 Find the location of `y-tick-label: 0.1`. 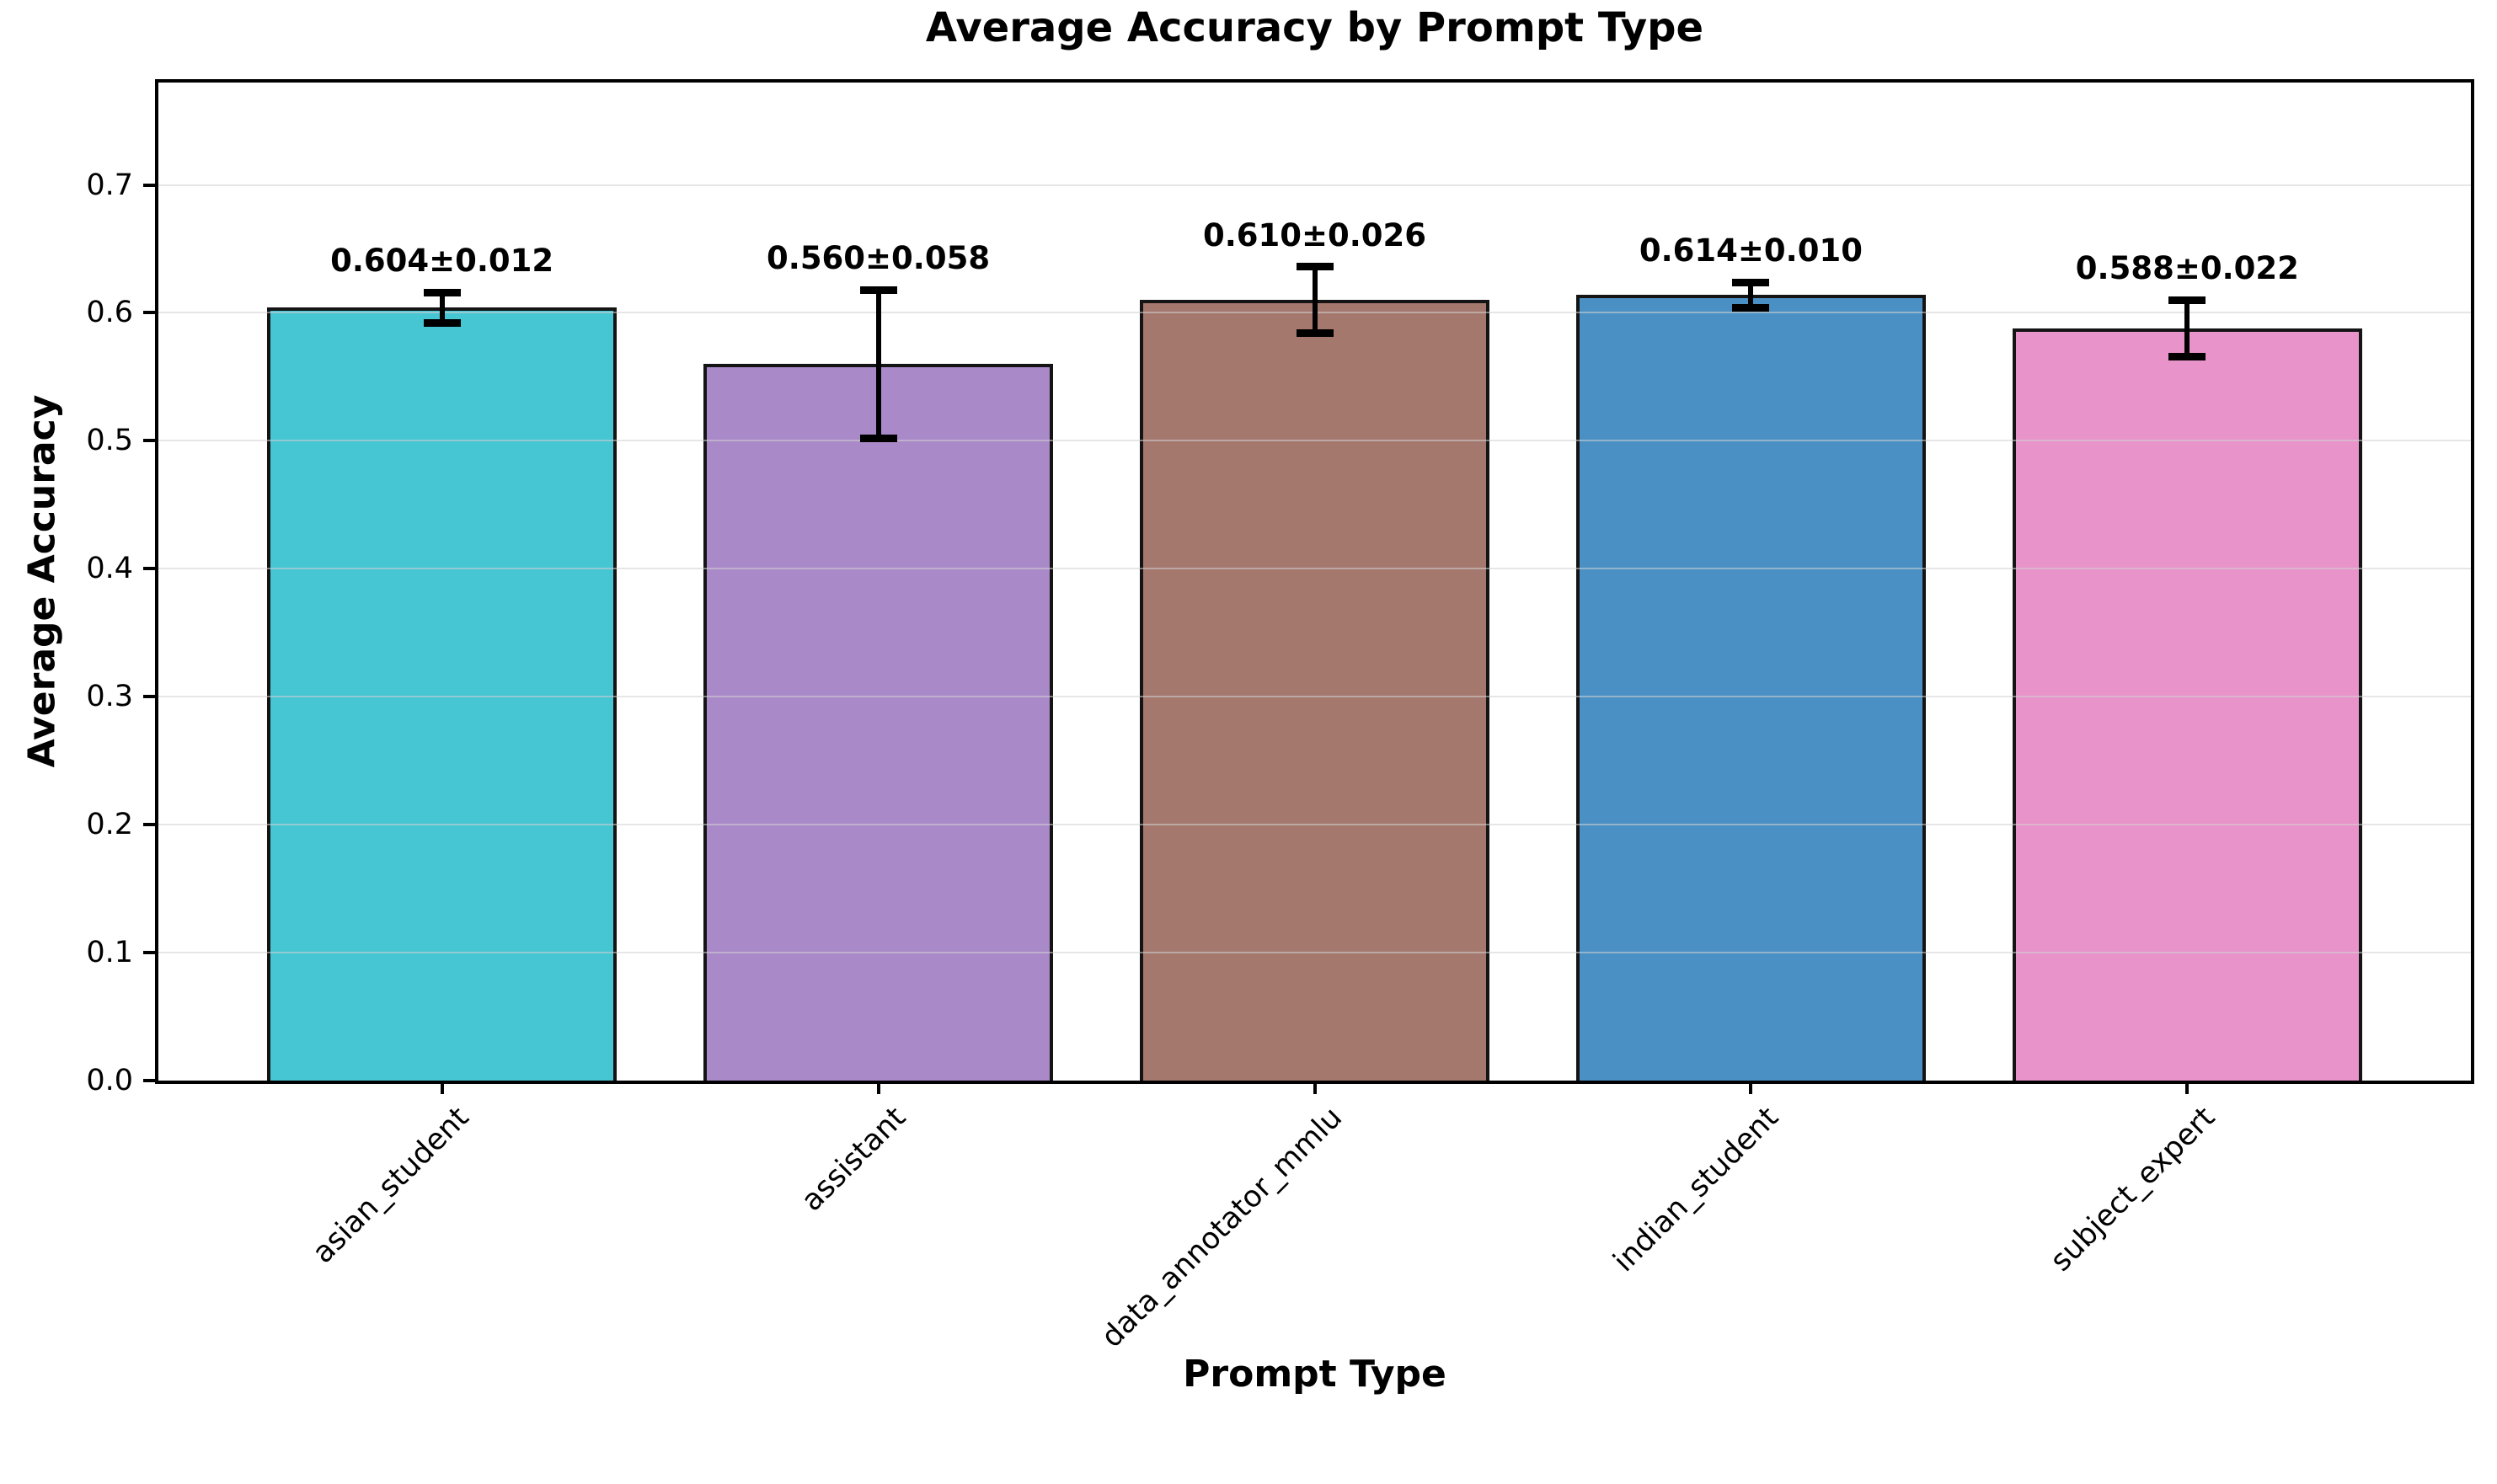

y-tick-label: 0.1 is located at coordinates (109, 953).